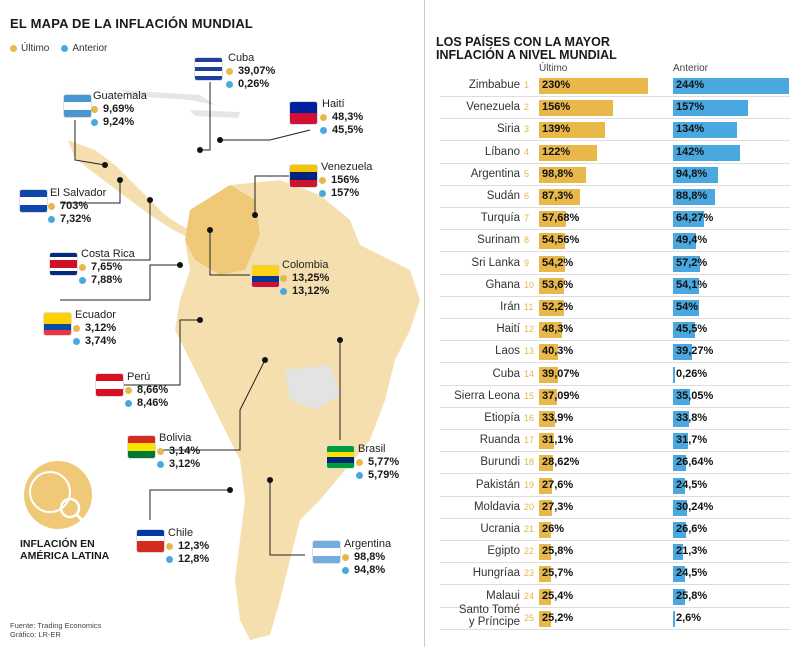  I want to click on row-rank: 9, so click(527, 262).